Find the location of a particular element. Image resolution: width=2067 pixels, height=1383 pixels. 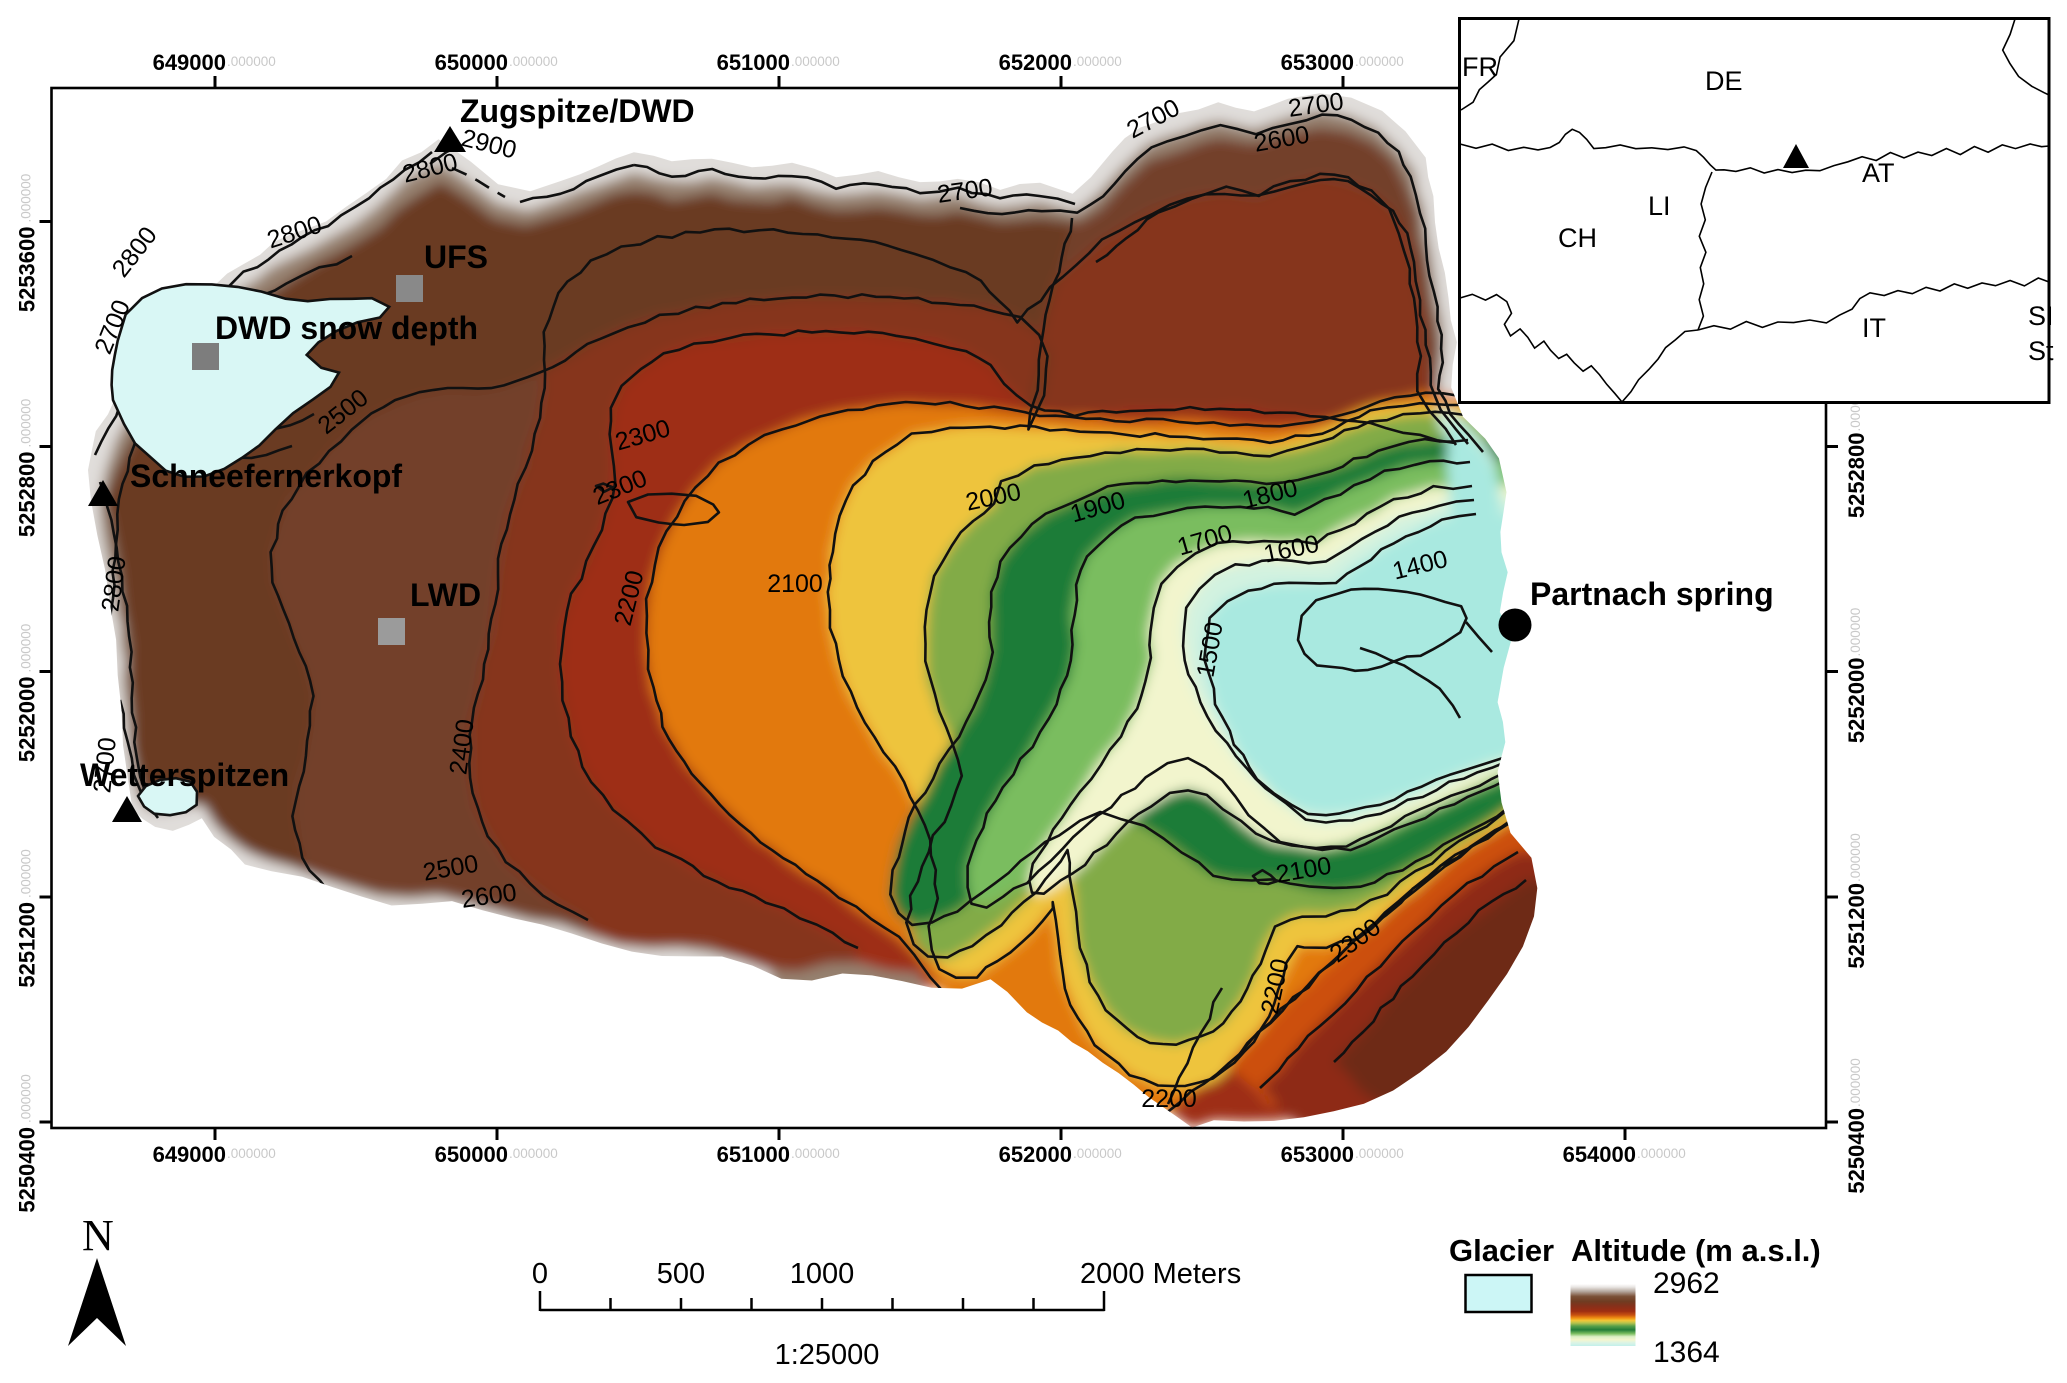

svg-text: 5253600 is located at coordinates (27, 270).